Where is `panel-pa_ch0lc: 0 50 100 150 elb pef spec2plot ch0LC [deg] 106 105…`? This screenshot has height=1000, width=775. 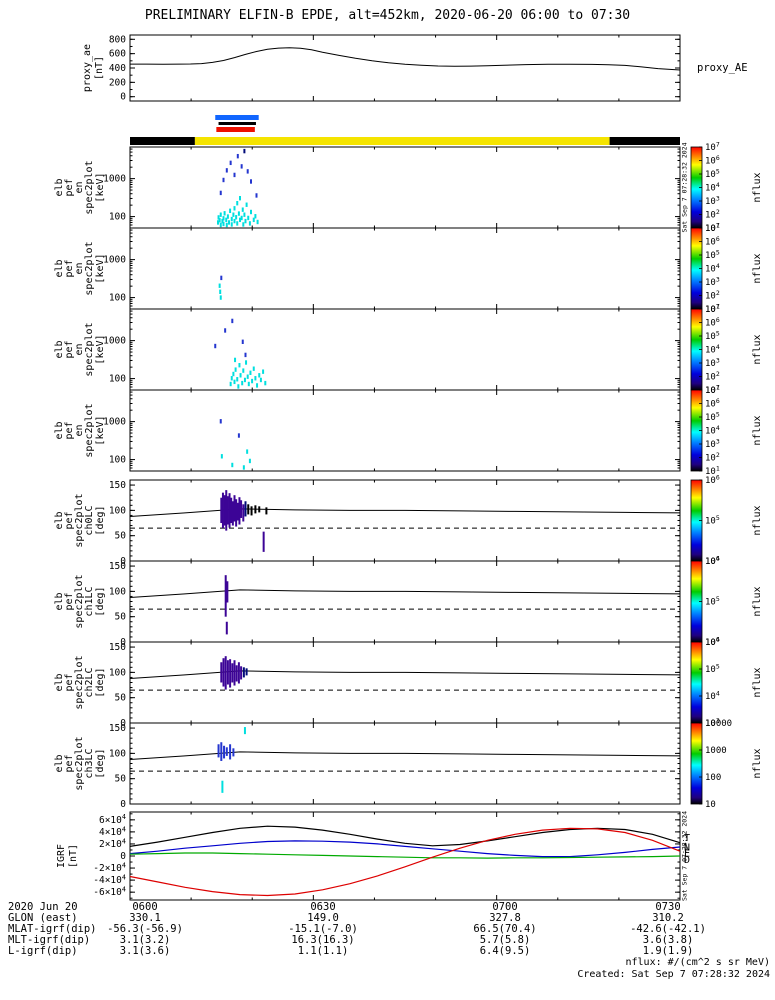
panel-pa_ch0lc: 0 50 100 150 elb pef spec2plot ch0LC [deg] 106 105… is located at coordinates (408, 520).